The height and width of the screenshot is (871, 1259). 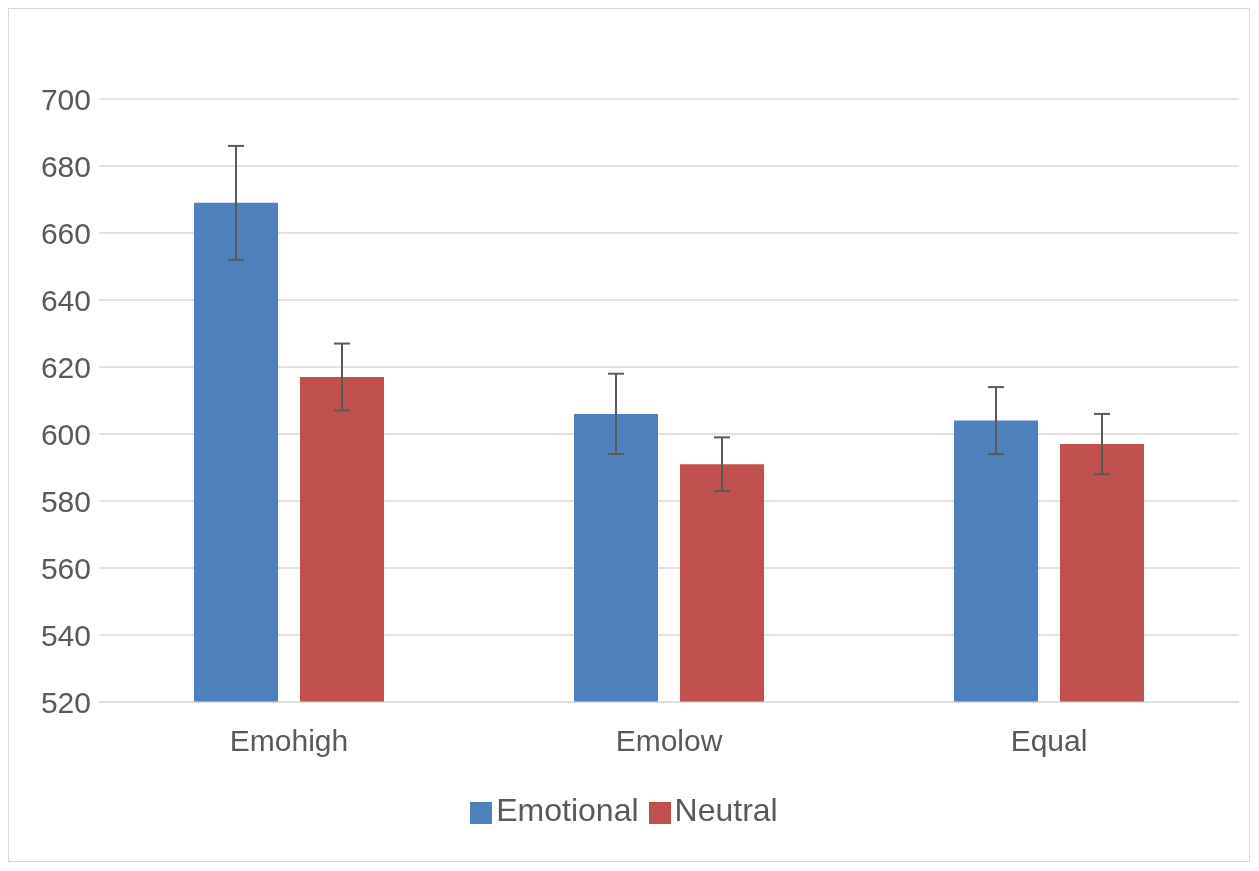 What do you see at coordinates (65, 367) in the screenshot?
I see `y-tick-label: 620` at bounding box center [65, 367].